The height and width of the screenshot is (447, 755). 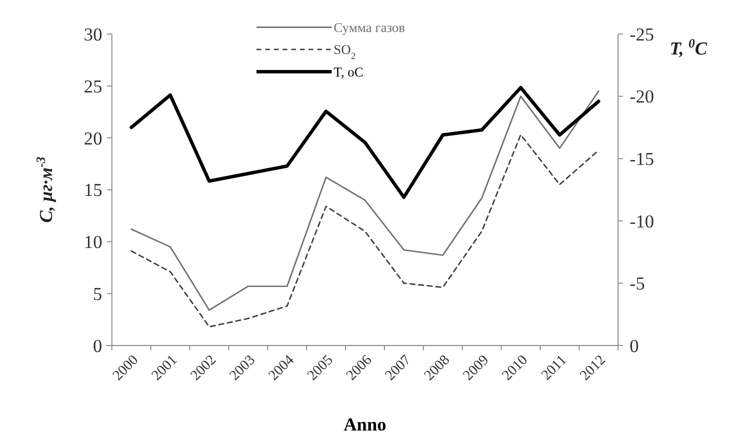 I want to click on text: T, oC, so click(x=349, y=72).